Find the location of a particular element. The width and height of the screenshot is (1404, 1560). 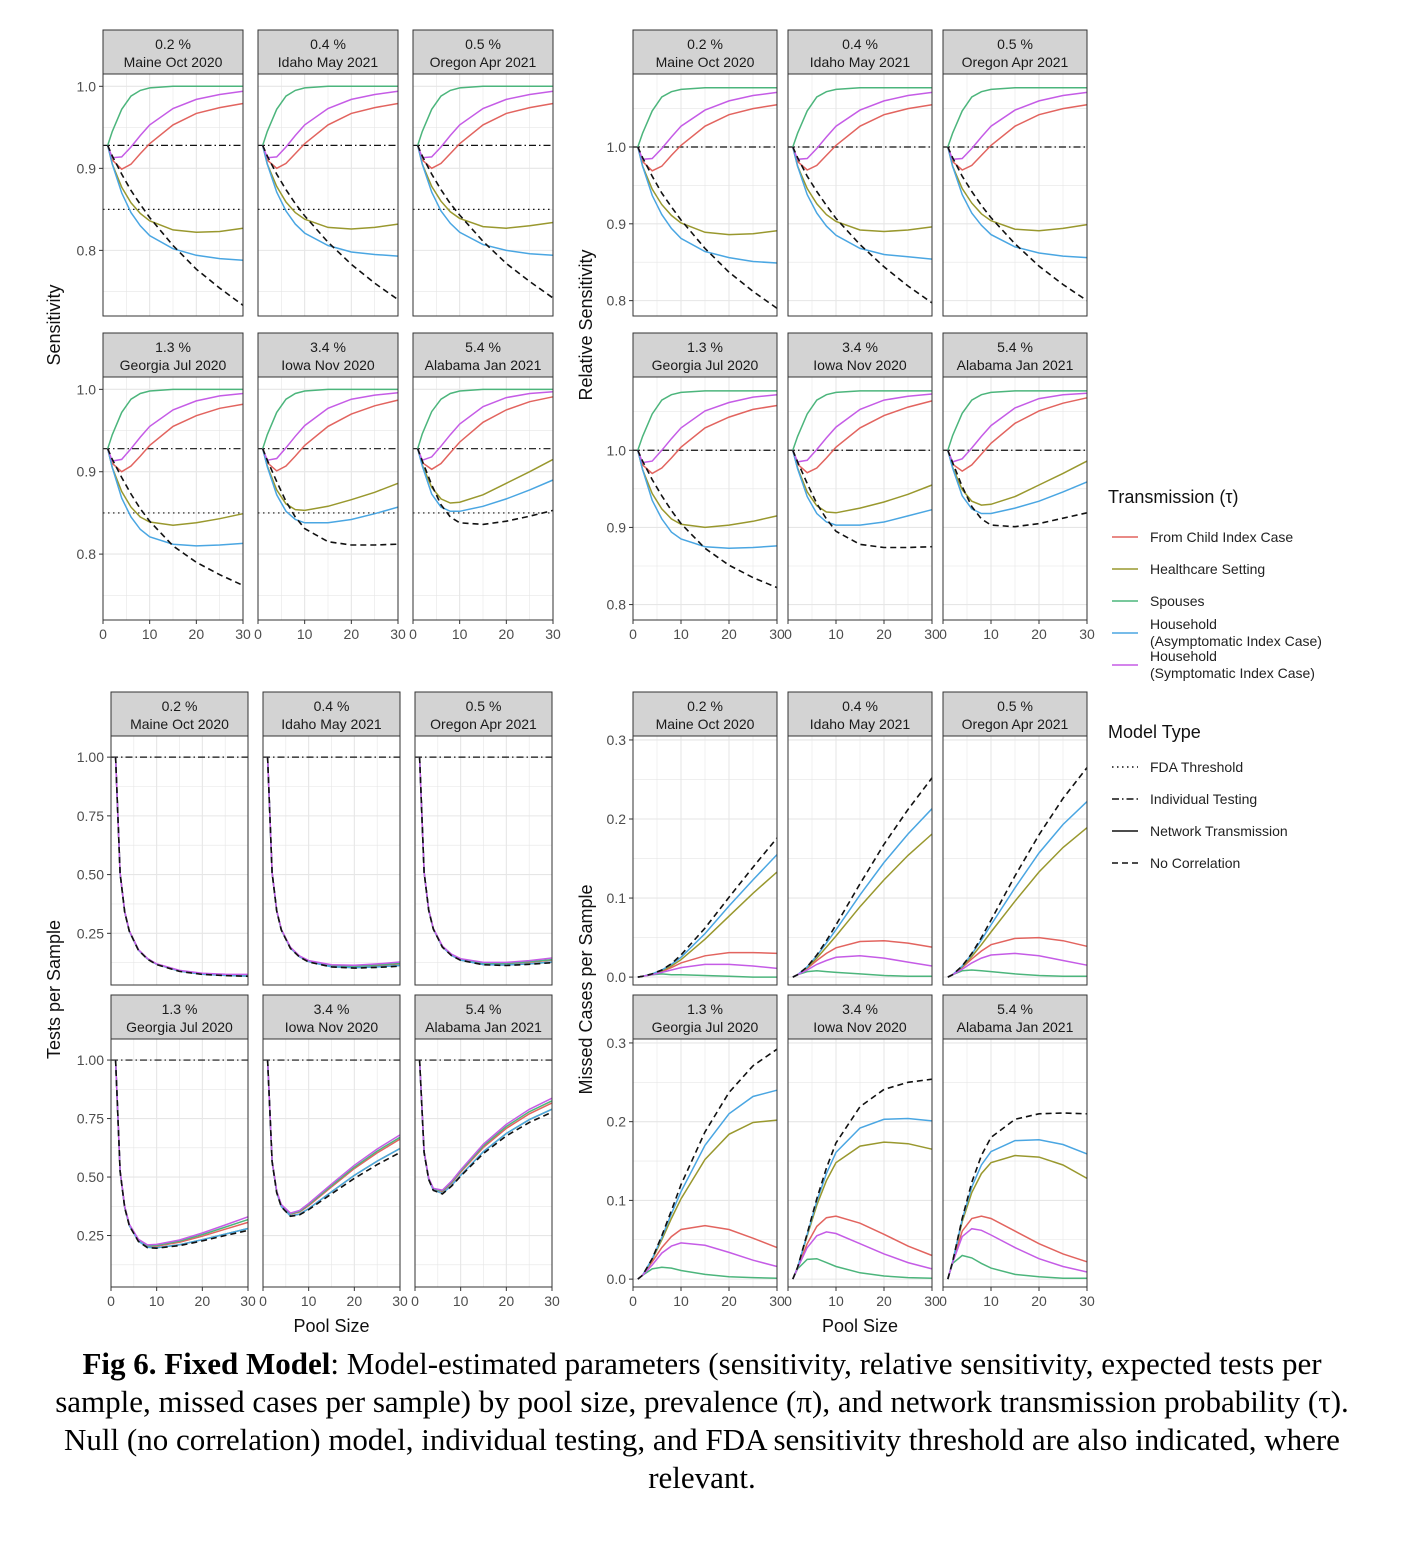

y-tick-label: 0.25 is located at coordinates (90, 933).